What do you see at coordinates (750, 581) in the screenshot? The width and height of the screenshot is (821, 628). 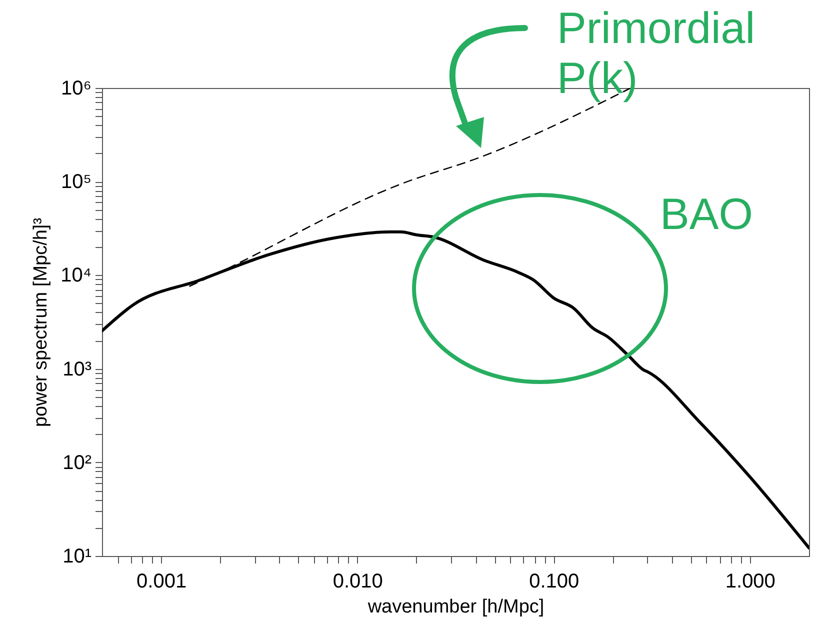 I see `x-tick-label: 1.000` at bounding box center [750, 581].